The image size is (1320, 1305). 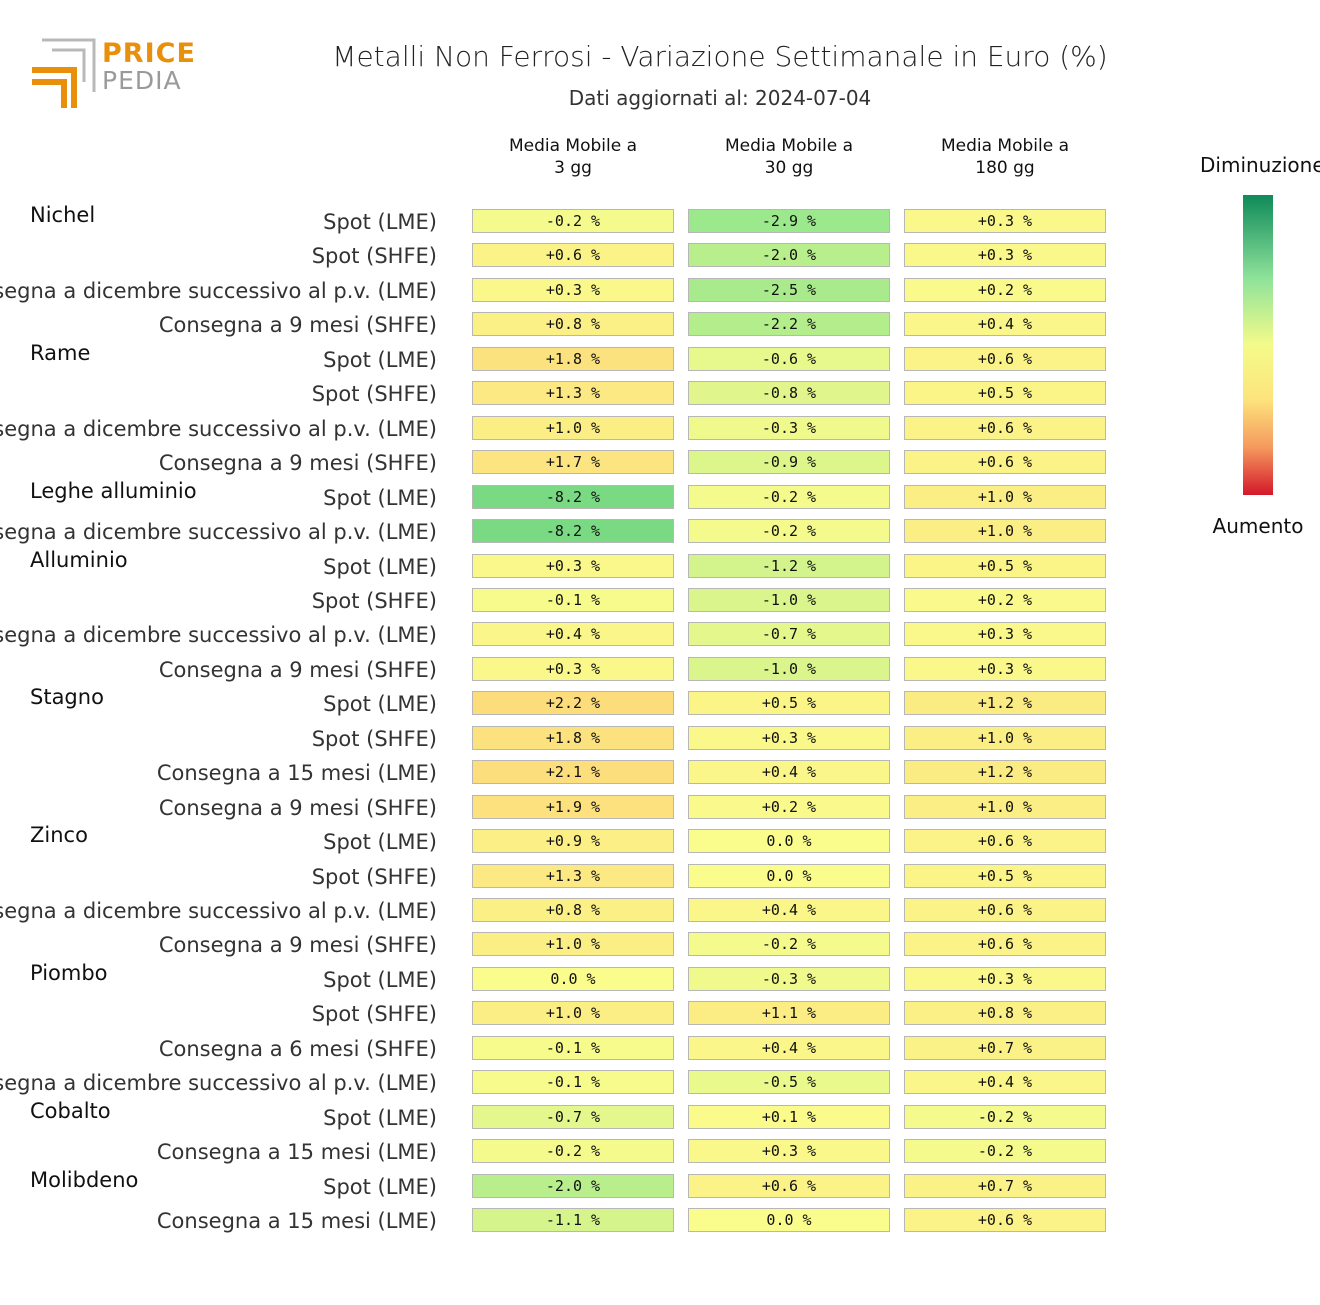 What do you see at coordinates (70, 1110) in the screenshot?
I see `group-label: Cobalto` at bounding box center [70, 1110].